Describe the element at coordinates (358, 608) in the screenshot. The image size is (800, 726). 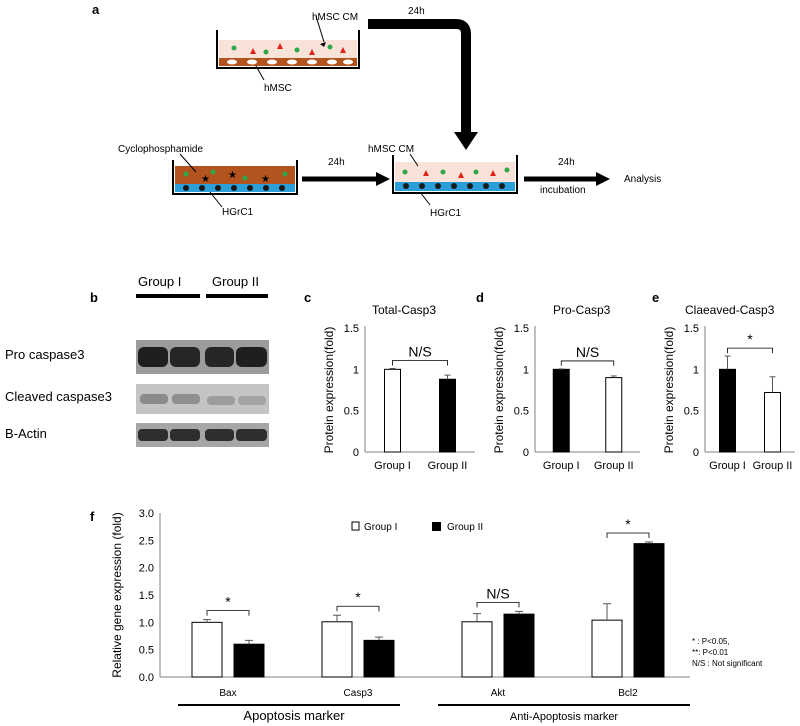
I see `sig-bracket-f-Casp3` at that location.